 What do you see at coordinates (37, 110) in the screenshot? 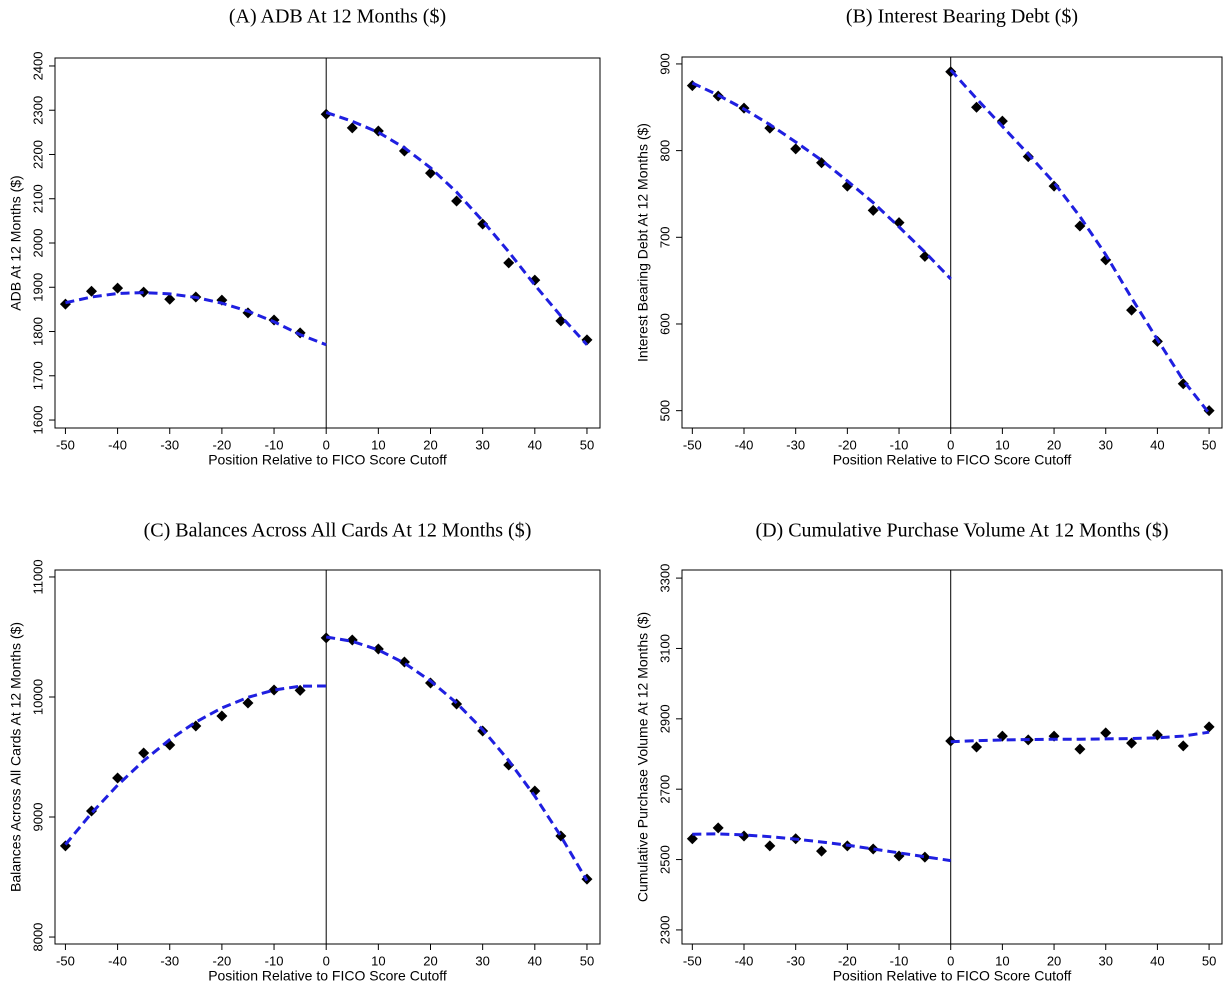
I see `y-tick-label: 2300` at bounding box center [37, 110].